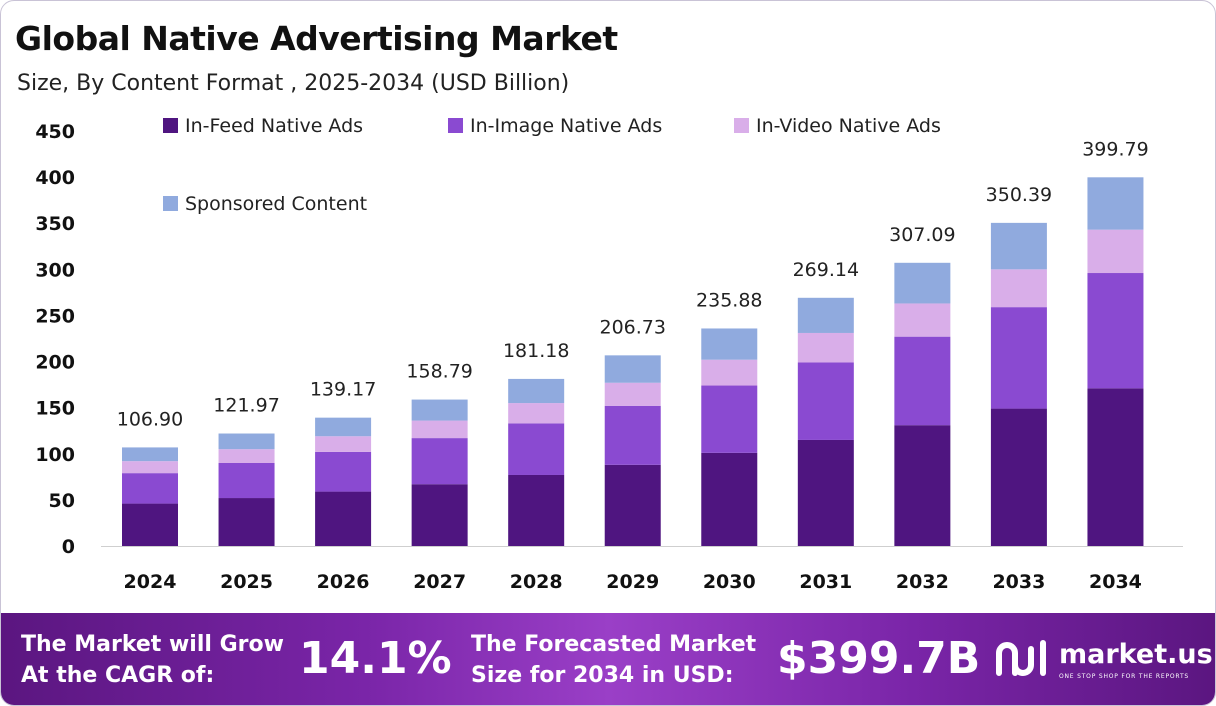 Image resolution: width=1216 pixels, height=706 pixels. I want to click on bar-total-label: 399.79, so click(1115, 149).